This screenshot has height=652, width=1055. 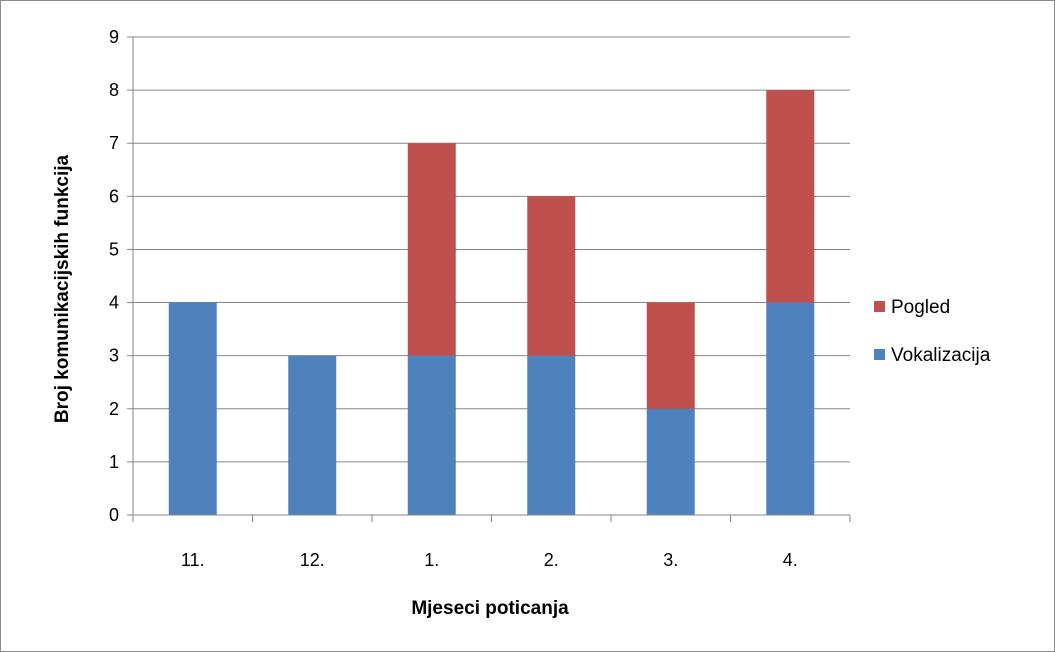 What do you see at coordinates (114, 143) in the screenshot?
I see `y-tick-label: 7` at bounding box center [114, 143].